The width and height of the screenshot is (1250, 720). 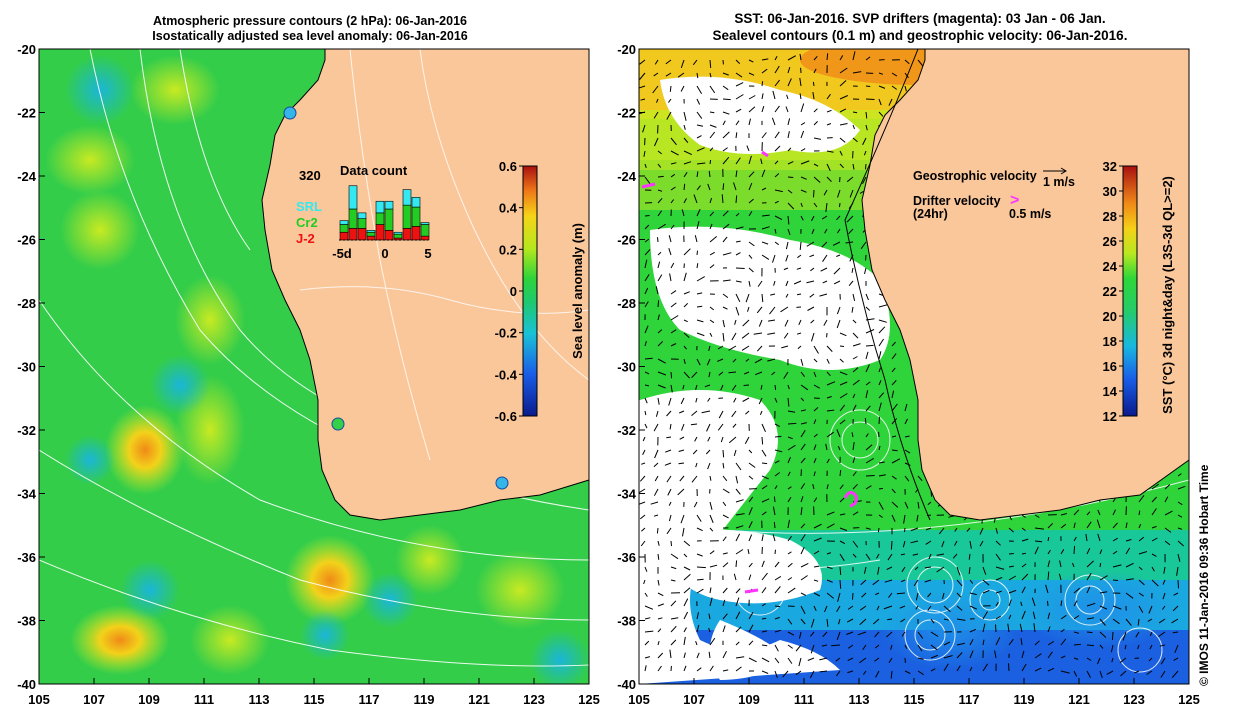 What do you see at coordinates (751, 591) in the screenshot?
I see `drifter-track` at bounding box center [751, 591].